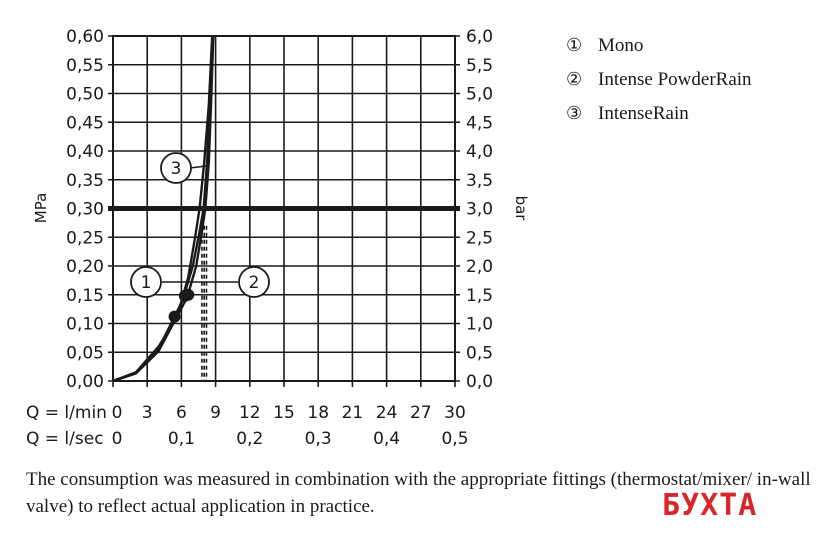 This screenshot has width=840, height=544. Describe the element at coordinates (85, 325) in the screenshot. I see `y-left-tick-label: 0,10` at that location.